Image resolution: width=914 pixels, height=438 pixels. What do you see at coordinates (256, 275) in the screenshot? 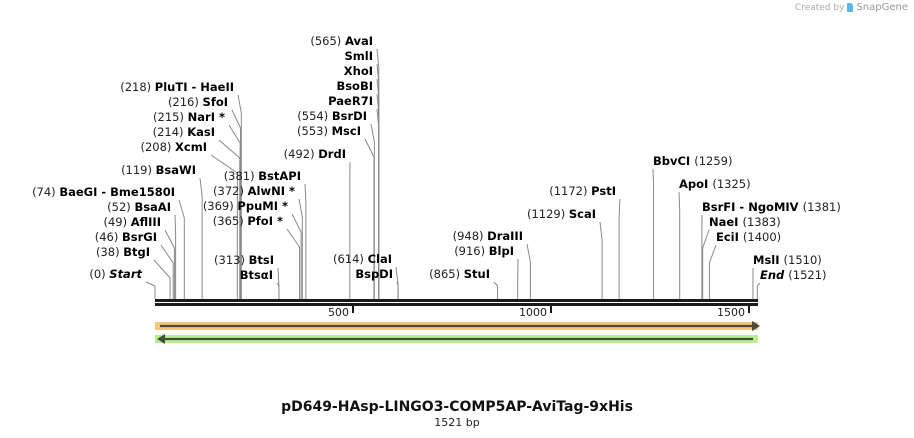
I see `restriction-site-label: BtsαI` at bounding box center [256, 275].